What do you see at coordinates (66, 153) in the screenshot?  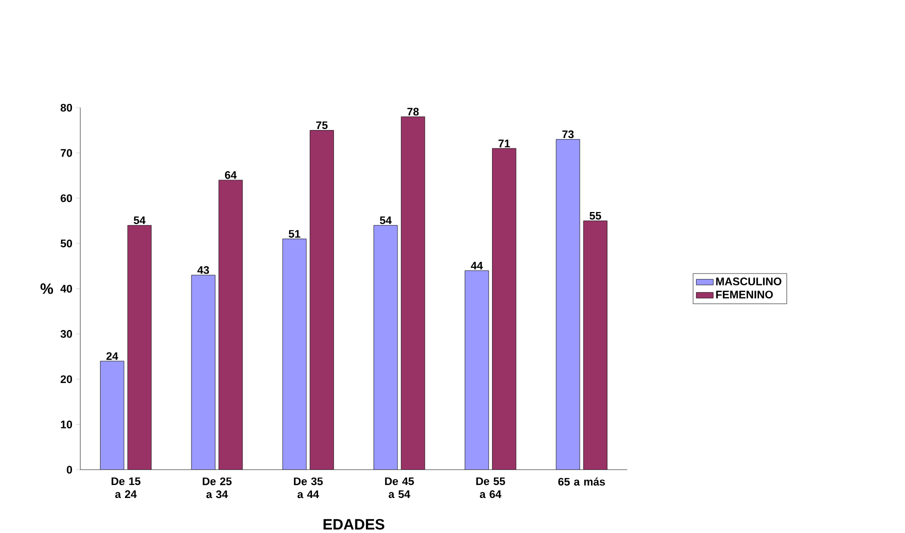 I see `y-tick-label: 70` at bounding box center [66, 153].